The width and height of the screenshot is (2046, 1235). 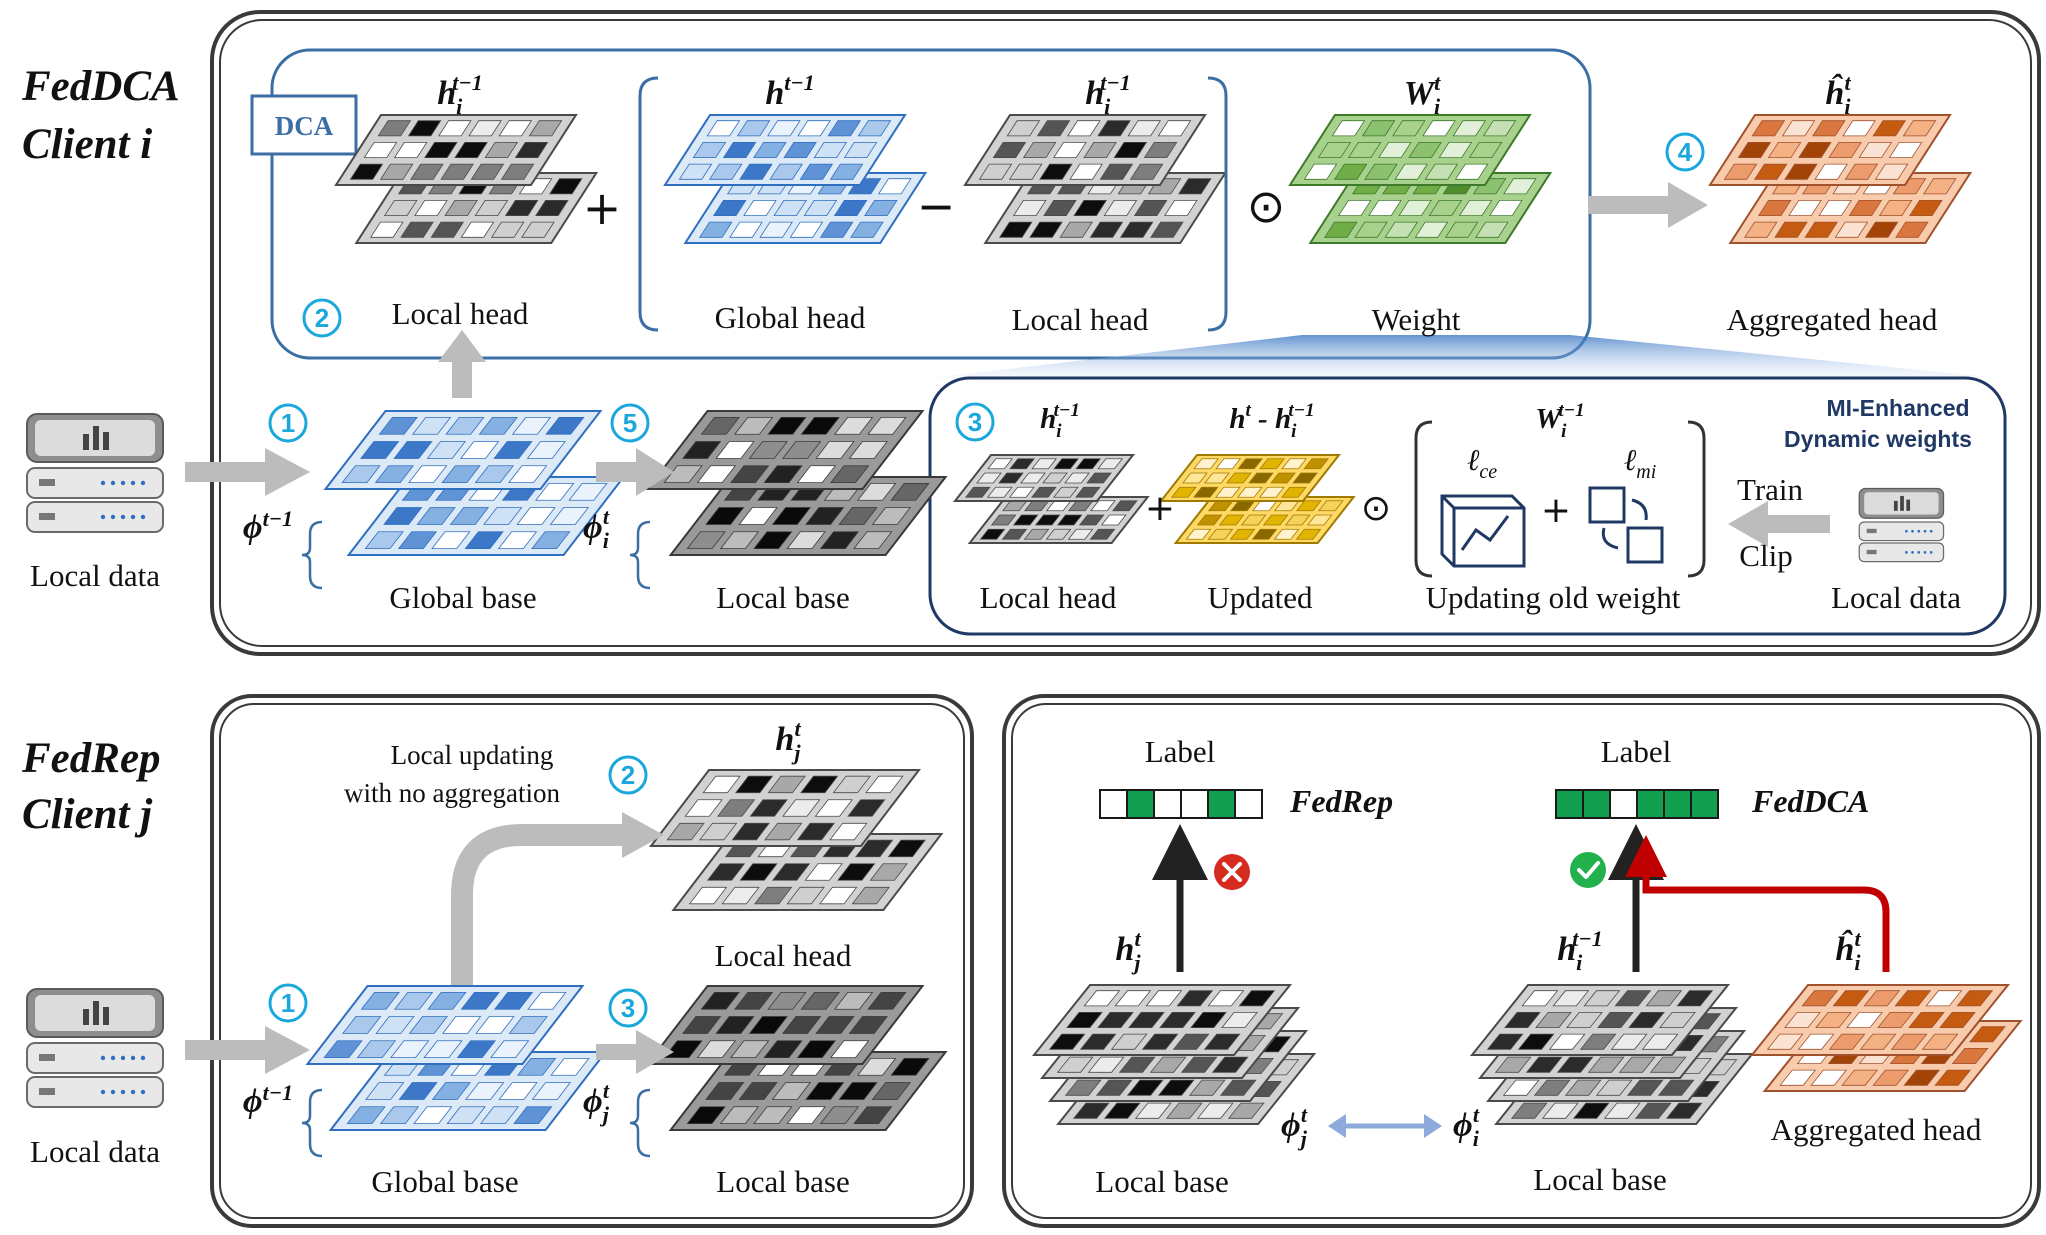 What do you see at coordinates (1232, 872) in the screenshot?
I see `cross-icon` at bounding box center [1232, 872].